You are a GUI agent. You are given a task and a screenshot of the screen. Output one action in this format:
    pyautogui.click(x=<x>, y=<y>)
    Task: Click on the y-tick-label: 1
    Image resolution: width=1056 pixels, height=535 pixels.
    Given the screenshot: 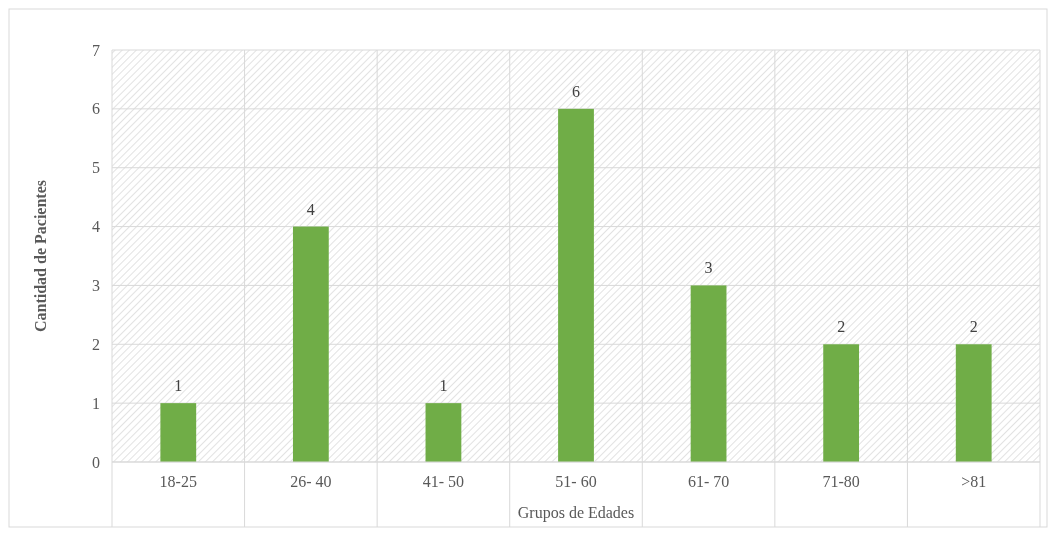 What is the action you would take?
    pyautogui.click(x=96, y=403)
    